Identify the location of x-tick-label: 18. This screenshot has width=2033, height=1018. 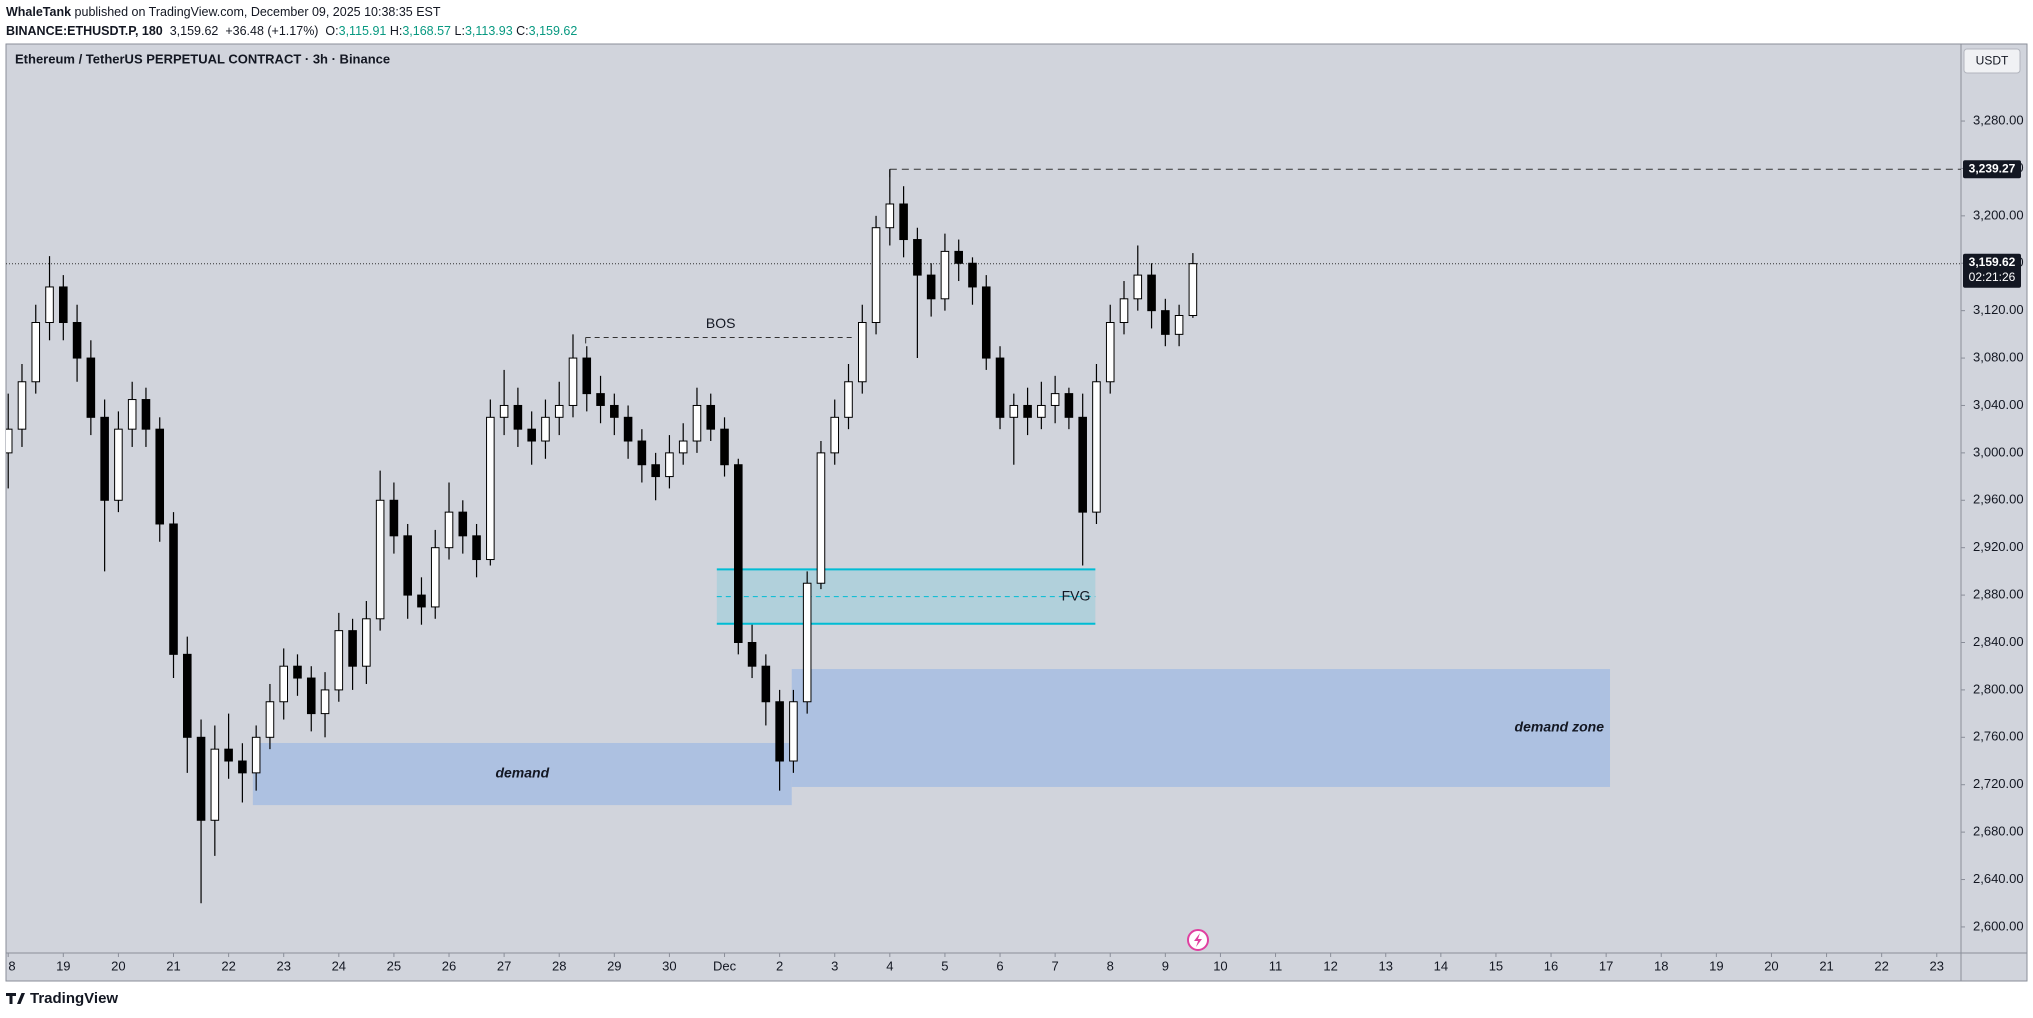
(1661, 965).